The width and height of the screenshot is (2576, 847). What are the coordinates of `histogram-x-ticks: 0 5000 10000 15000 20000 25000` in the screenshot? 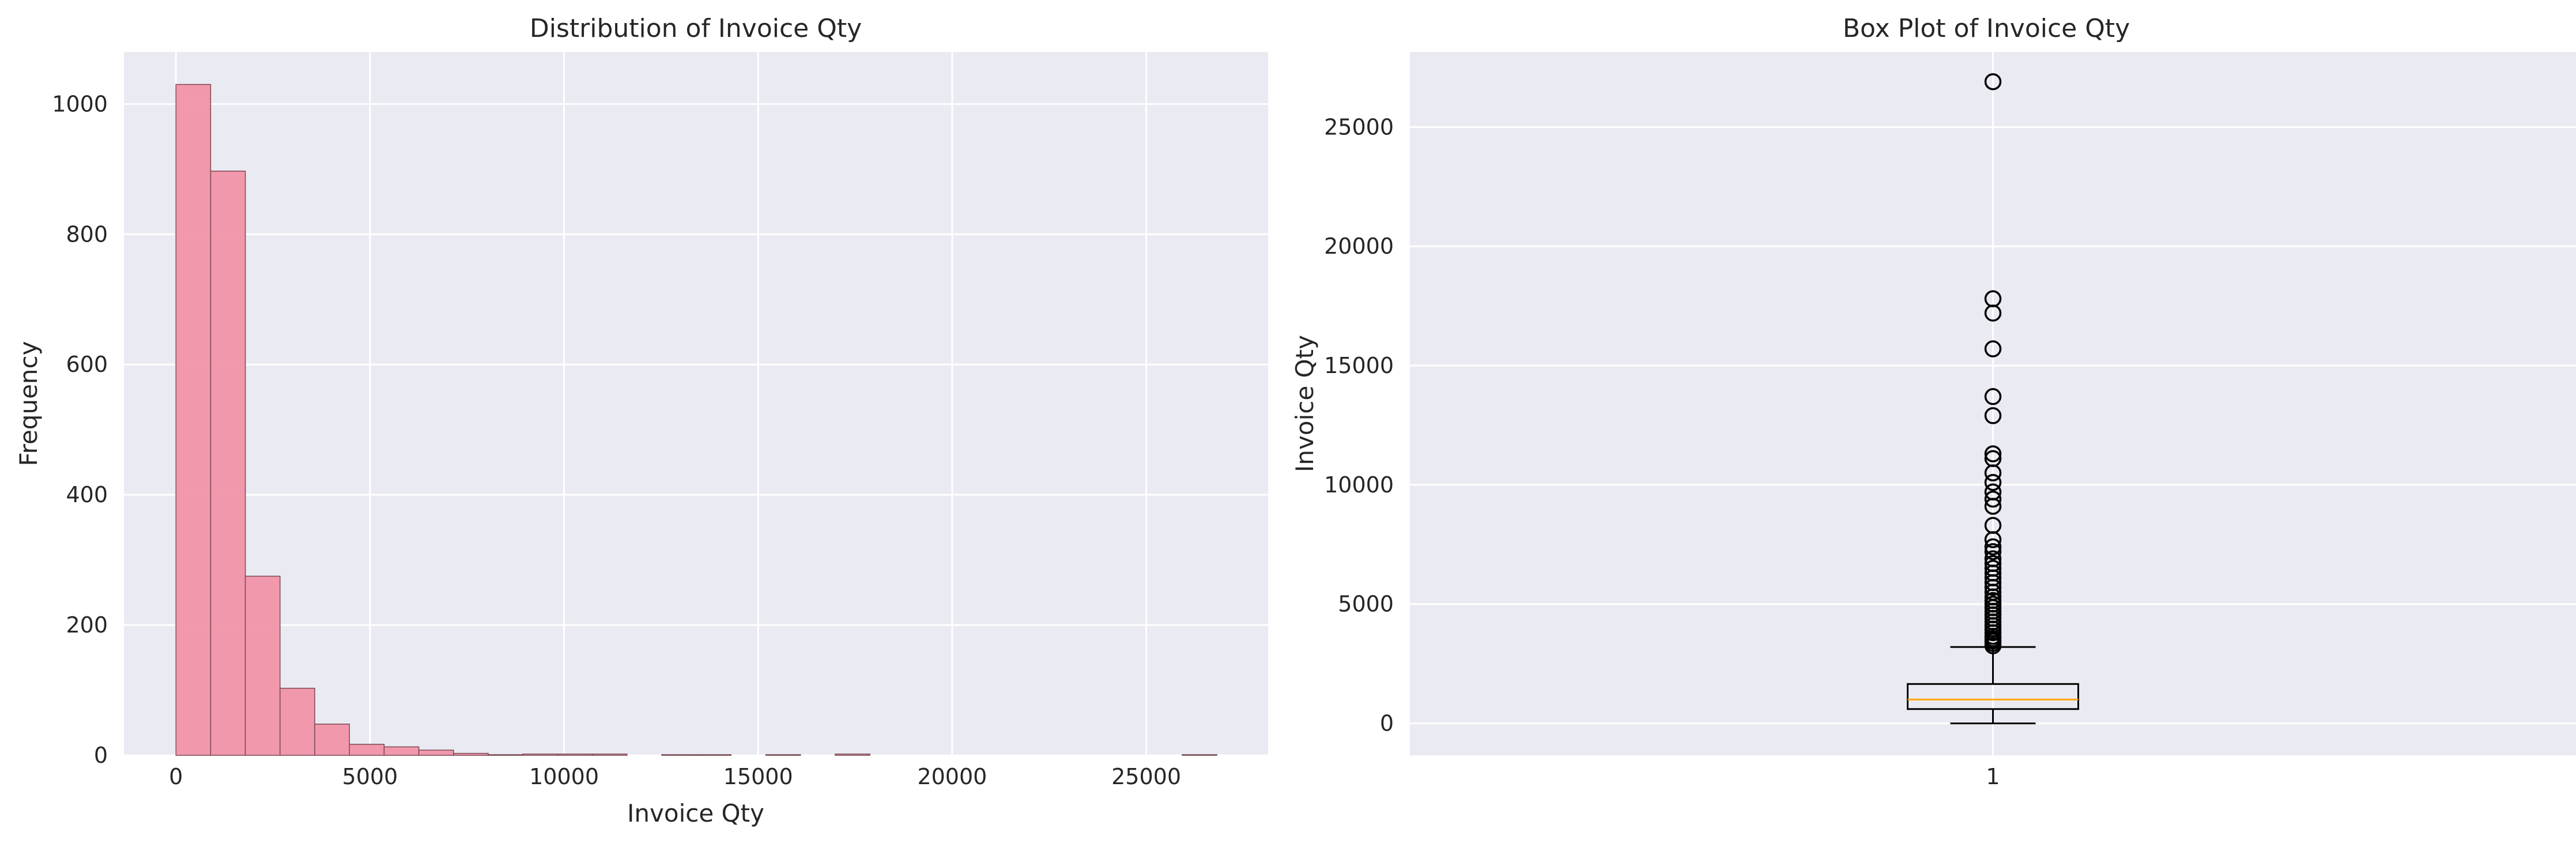 It's located at (675, 776).